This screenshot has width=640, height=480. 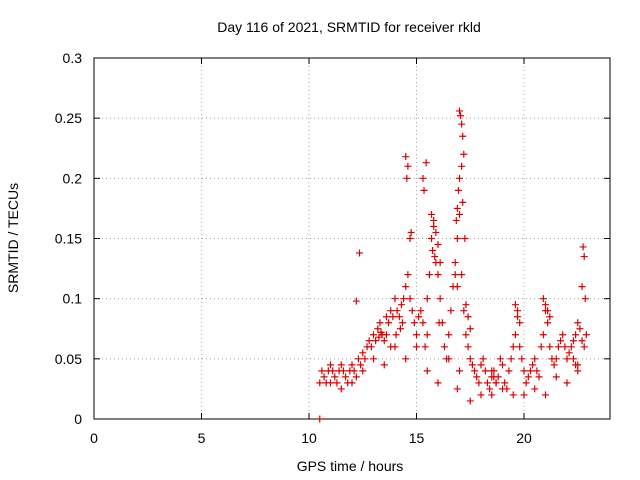 What do you see at coordinates (68, 359) in the screenshot?
I see `y-tick-label: 0.05` at bounding box center [68, 359].